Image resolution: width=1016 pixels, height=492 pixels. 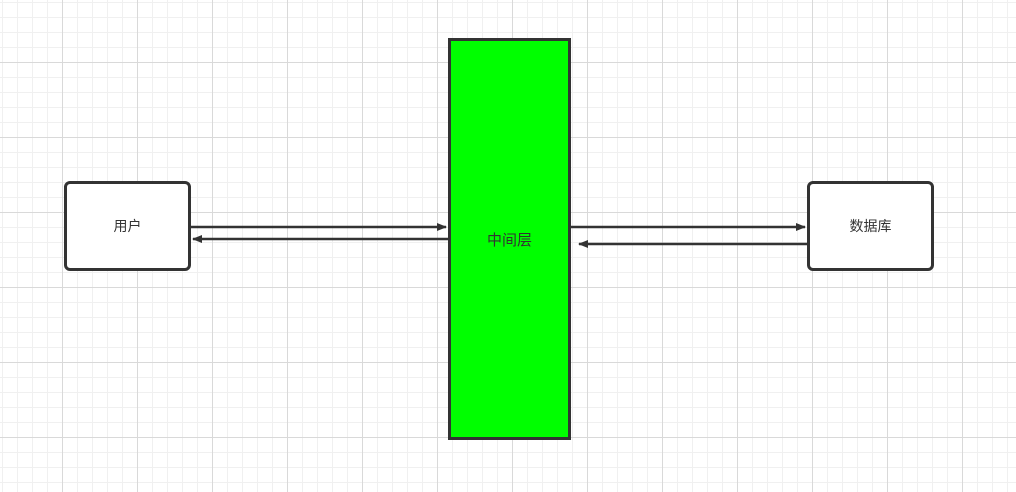 I want to click on node-user-label: 用户, so click(x=127, y=227).